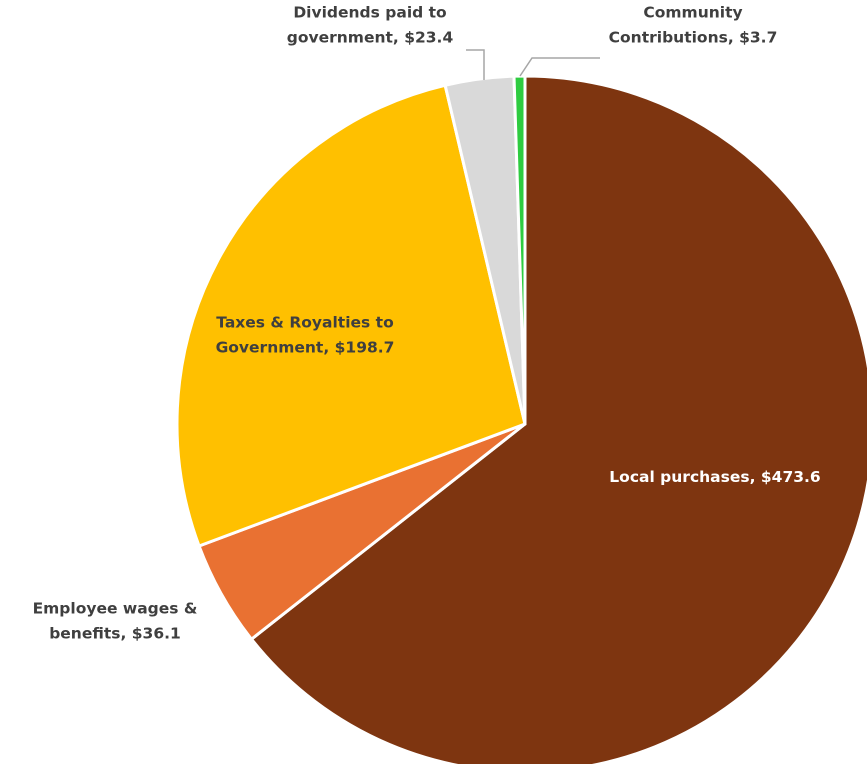 The image size is (867, 764). What do you see at coordinates (370, 25) in the screenshot?
I see `data-label-dividends-paid-to-government: Dividends paid to government, $23.4` at bounding box center [370, 25].